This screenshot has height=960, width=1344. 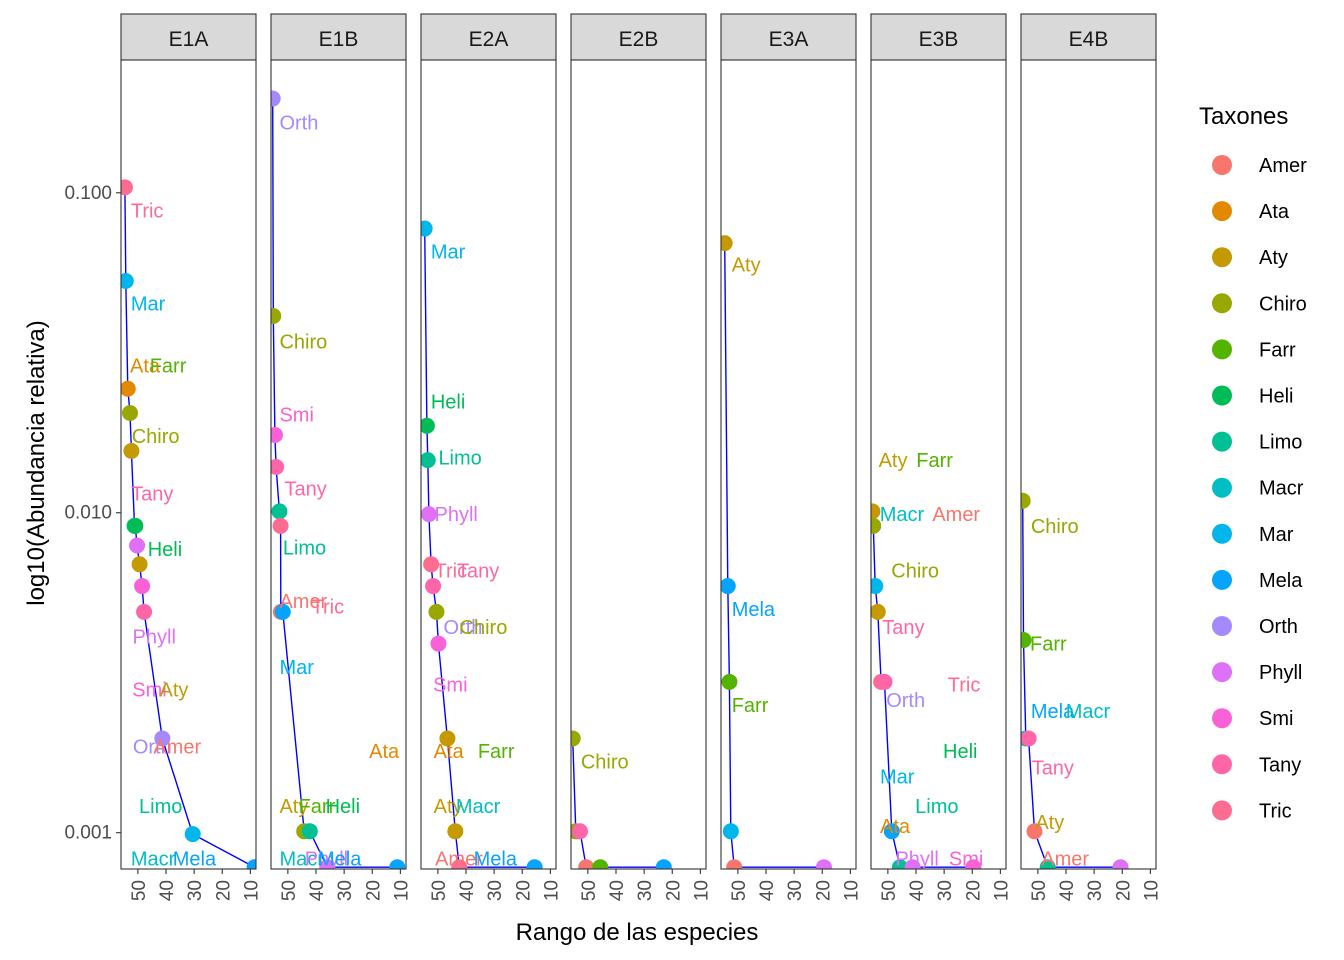 What do you see at coordinates (1281, 489) in the screenshot?
I see `legend-label-macr: Macr` at bounding box center [1281, 489].